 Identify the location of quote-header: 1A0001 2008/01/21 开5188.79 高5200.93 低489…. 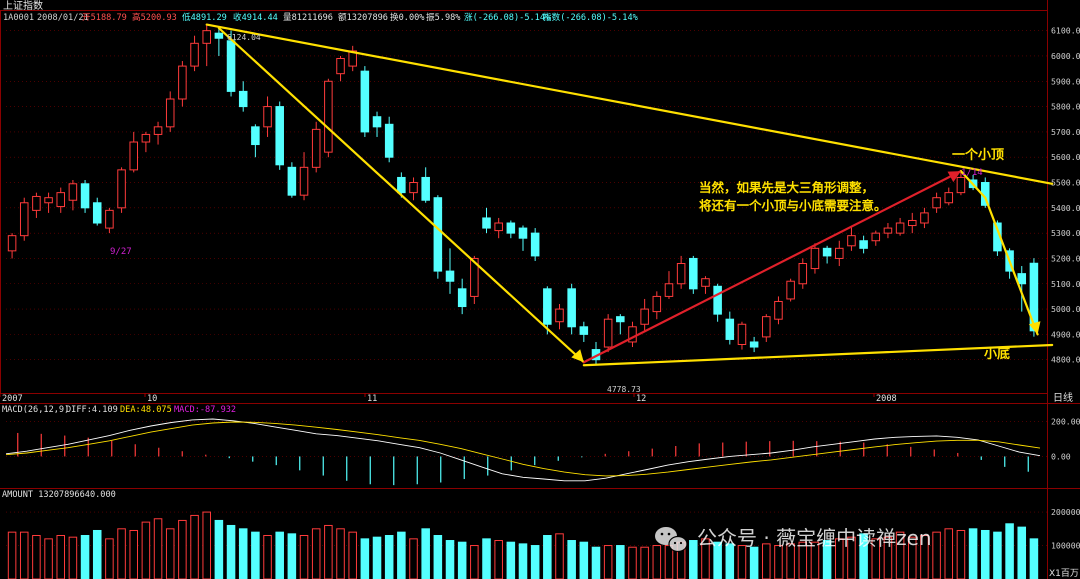
(321, 17).